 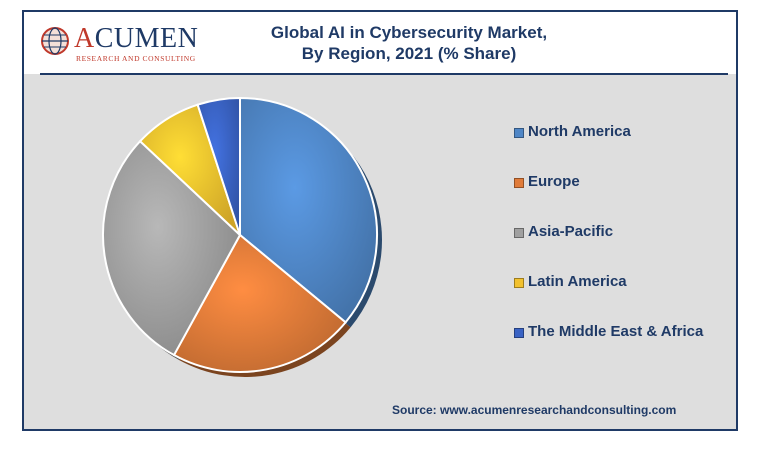 I want to click on chart-title-line-2: By Region, 2021 (% Share), so click(x=409, y=53).